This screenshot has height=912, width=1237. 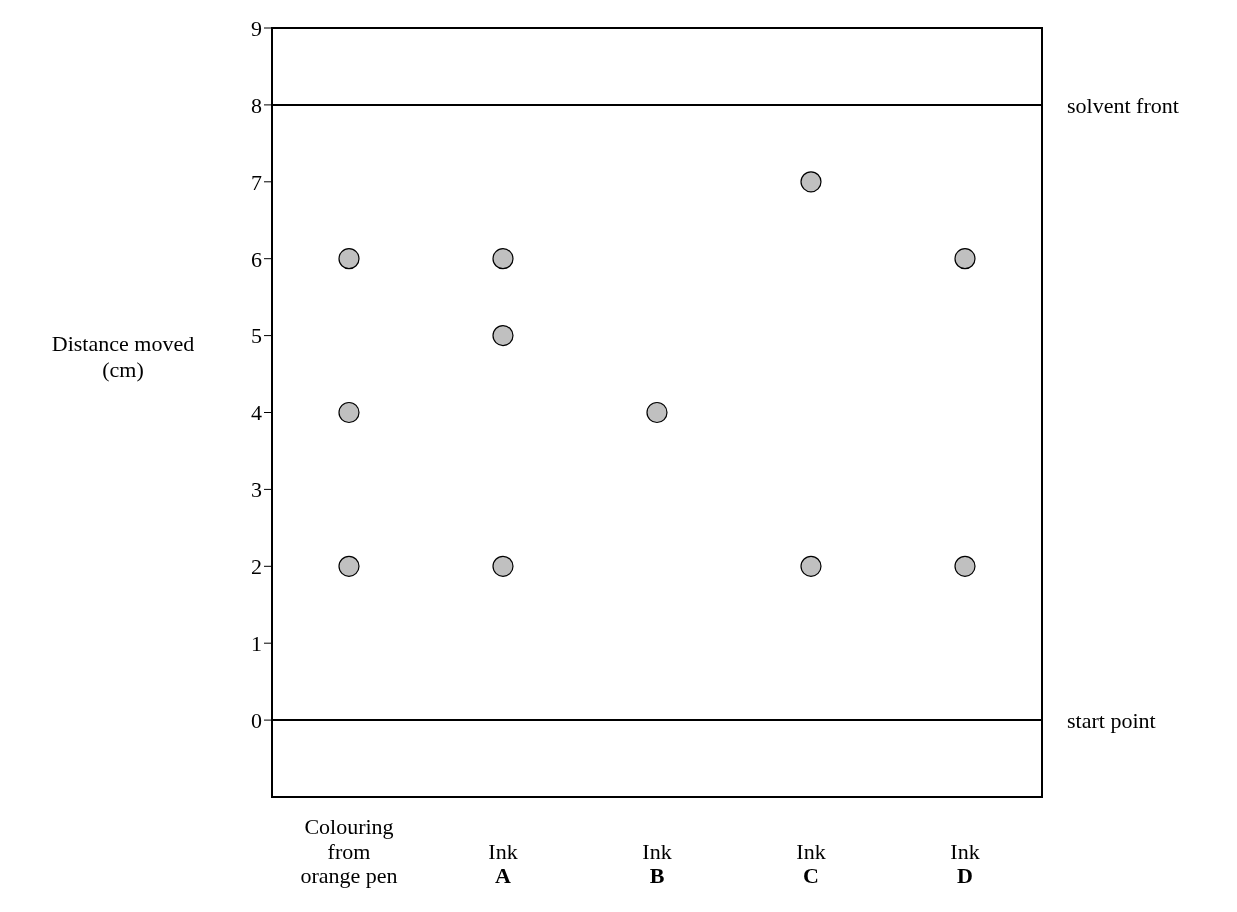 I want to click on x-tick-label: Ink C, so click(x=811, y=863).